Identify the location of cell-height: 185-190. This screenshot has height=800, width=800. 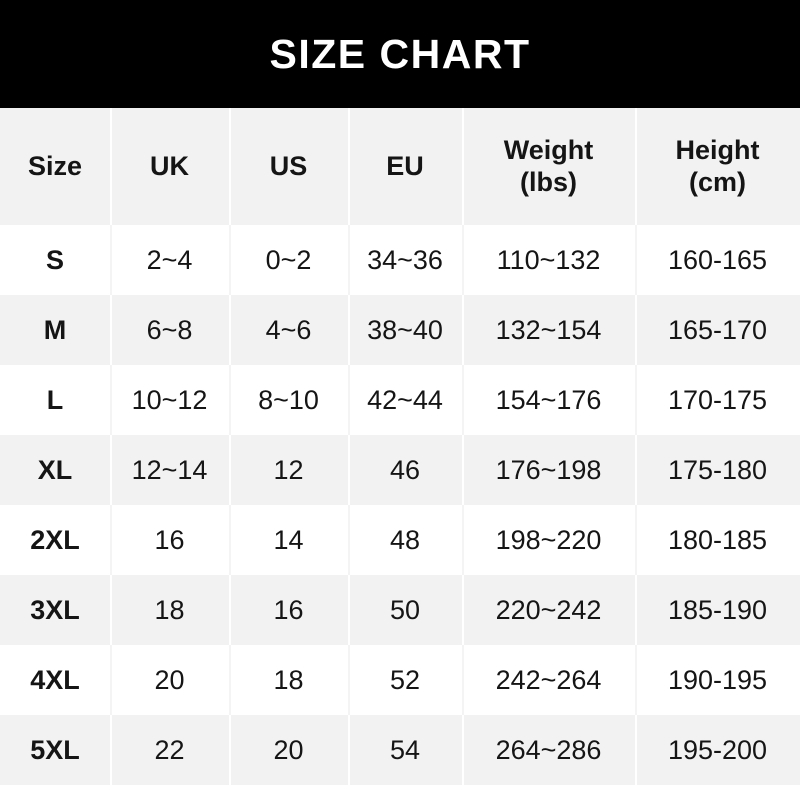
(717, 610).